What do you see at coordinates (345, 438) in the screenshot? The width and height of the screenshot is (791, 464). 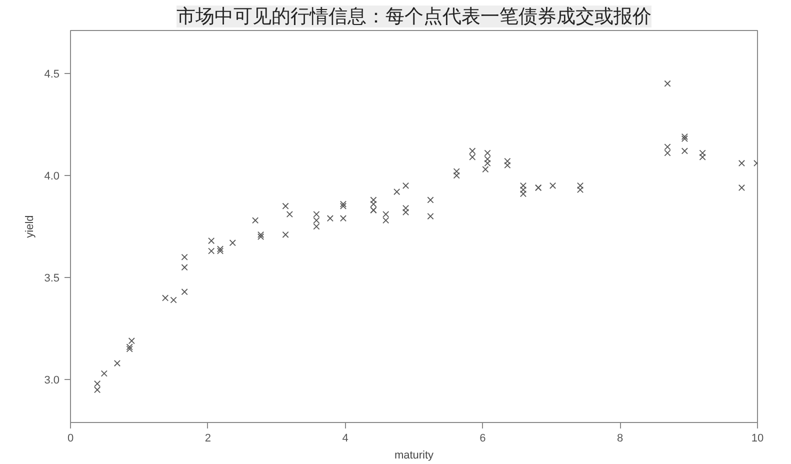 I see `x-tick-label: 4` at bounding box center [345, 438].